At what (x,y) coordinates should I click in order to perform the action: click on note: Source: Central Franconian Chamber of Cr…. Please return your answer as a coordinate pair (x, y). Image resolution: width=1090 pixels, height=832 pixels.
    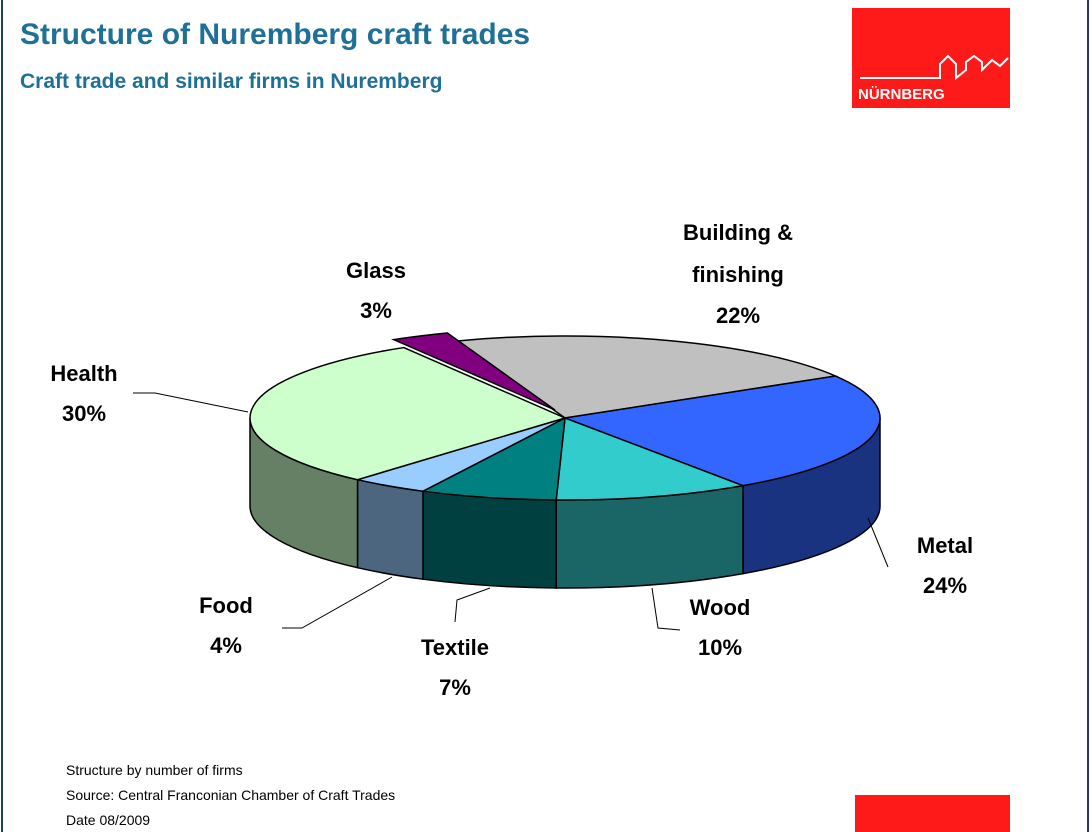
    Looking at the image, I should click on (231, 795).